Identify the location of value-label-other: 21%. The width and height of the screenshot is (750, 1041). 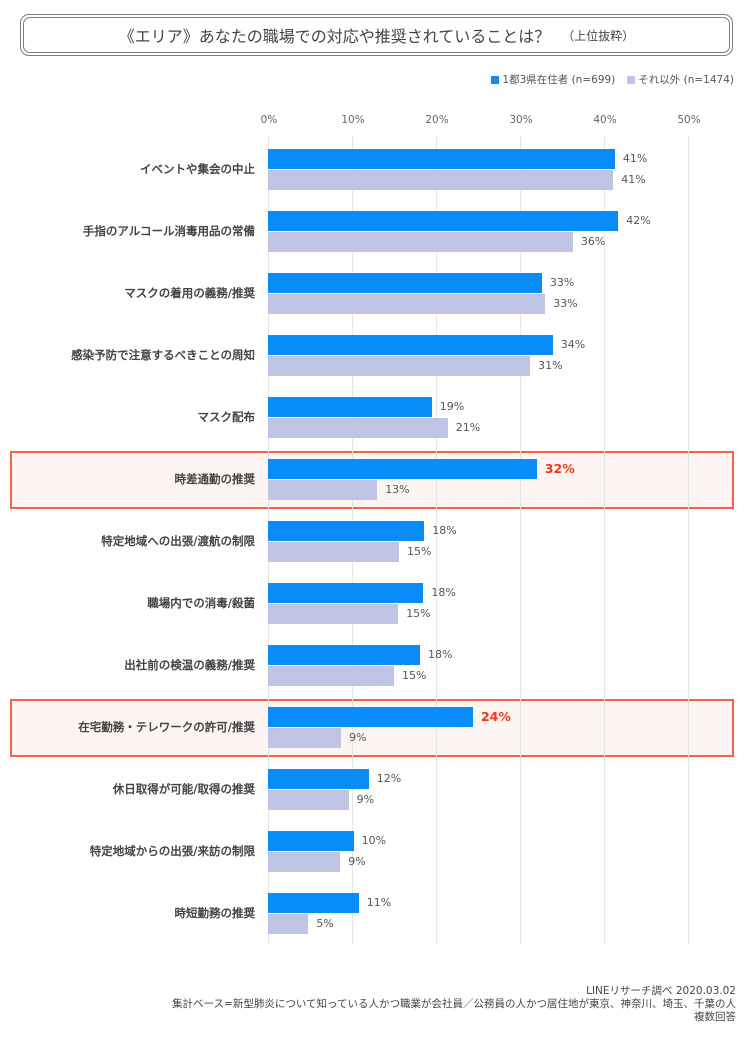
(468, 427).